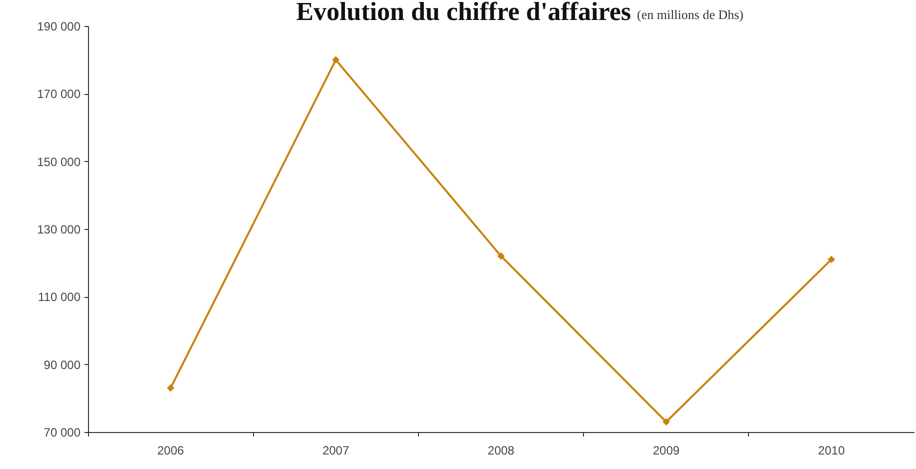 The height and width of the screenshot is (469, 916). What do you see at coordinates (832, 451) in the screenshot?
I see `x-tick-label: 2010` at bounding box center [832, 451].